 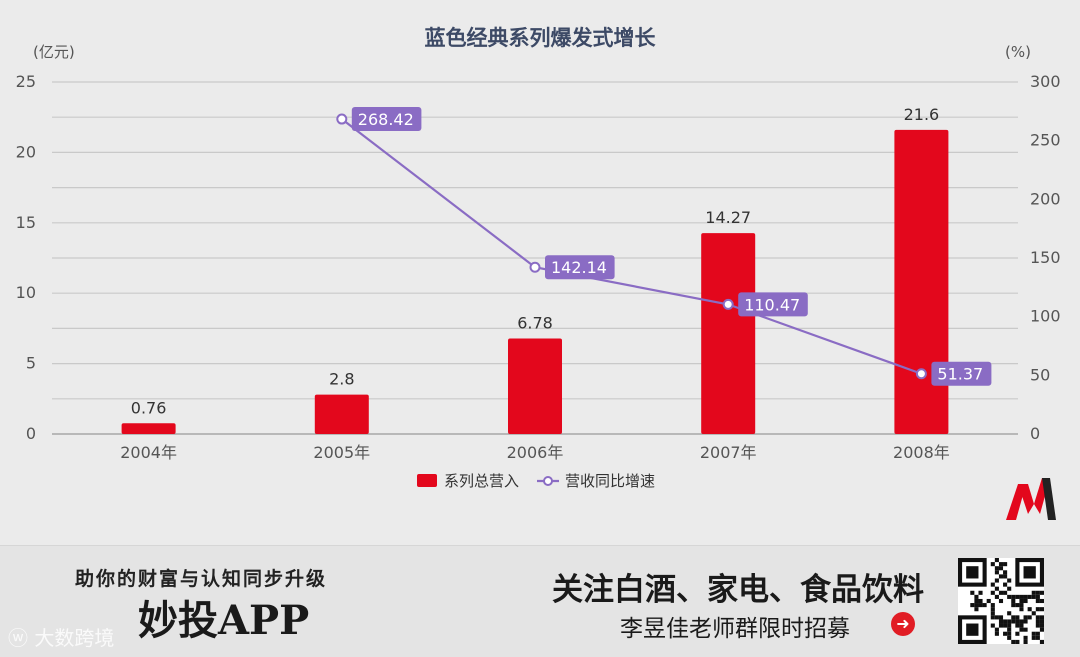 What do you see at coordinates (921, 374) in the screenshot?
I see `line-point` at bounding box center [921, 374].